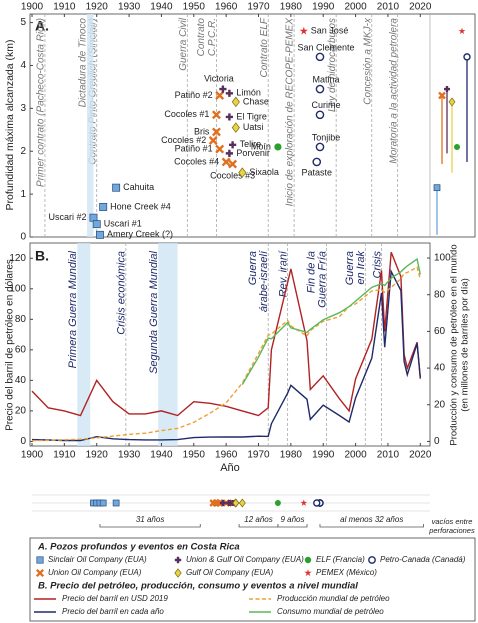 This screenshot has width=478, height=623. I want to click on point-label: Victoria, so click(219, 78).